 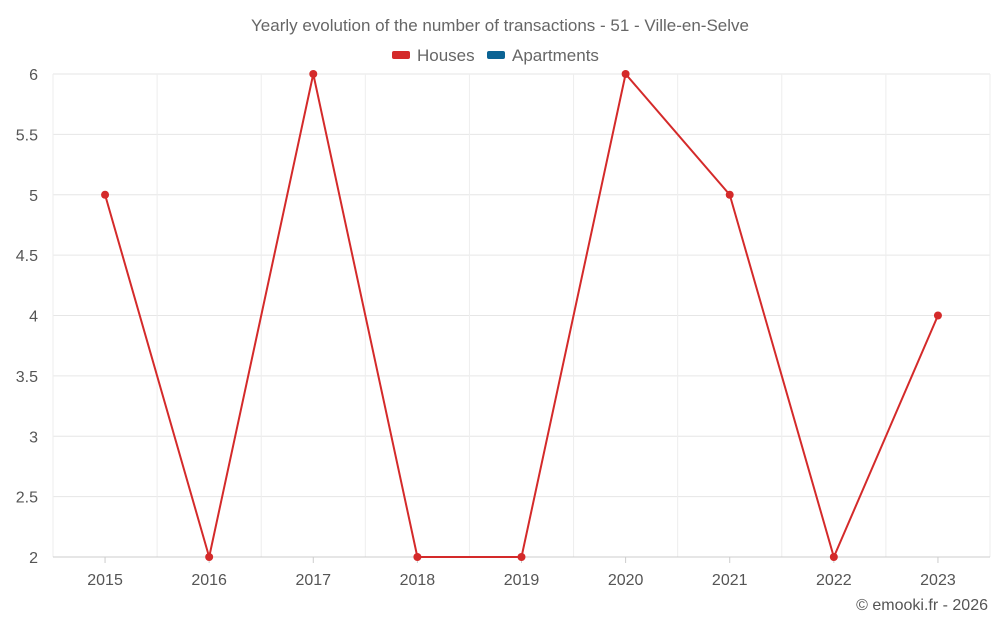 What do you see at coordinates (313, 580) in the screenshot?
I see `x-tick-label: 2017` at bounding box center [313, 580].